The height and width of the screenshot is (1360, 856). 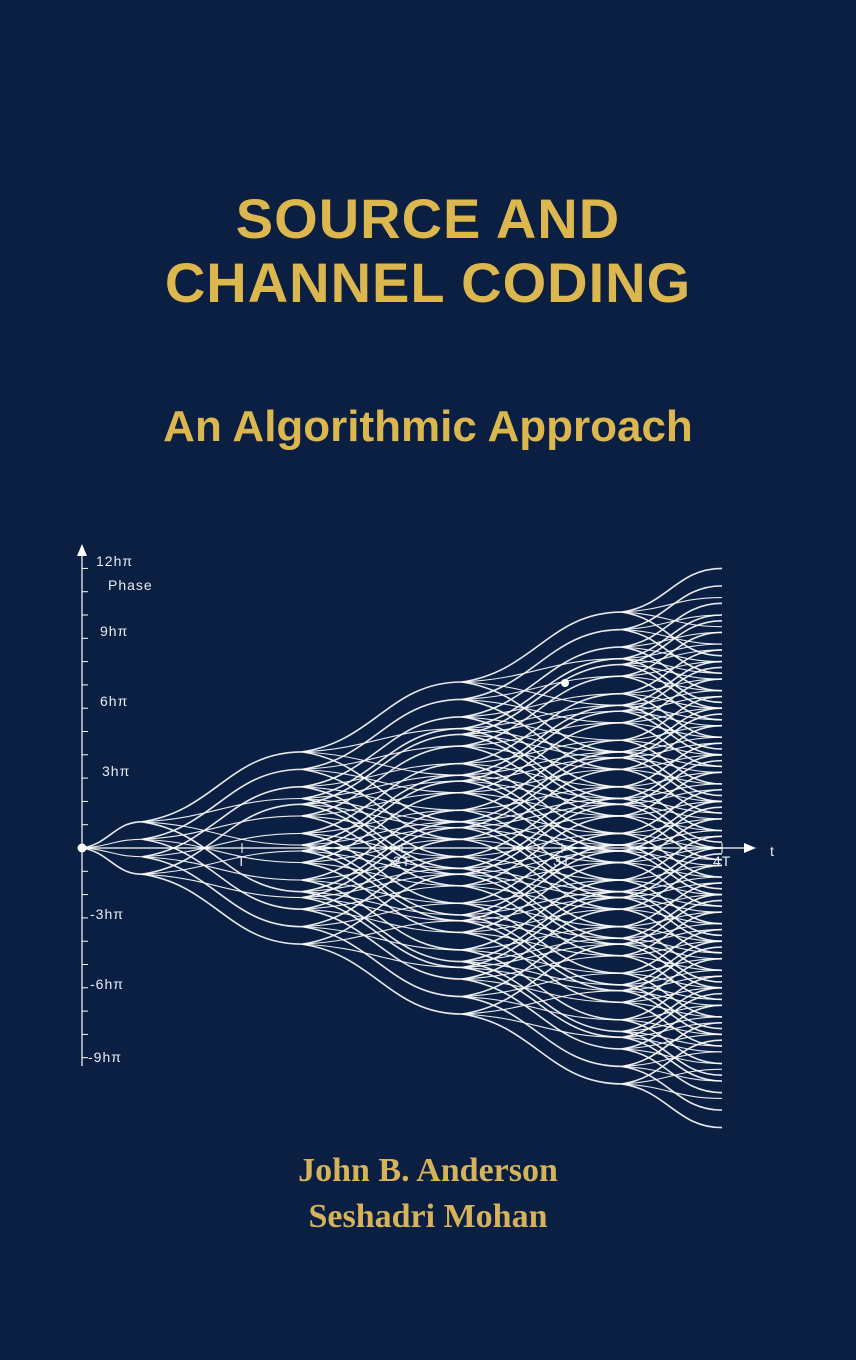 I want to click on y-tick-label: -9hπ, so click(x=105, y=1057).